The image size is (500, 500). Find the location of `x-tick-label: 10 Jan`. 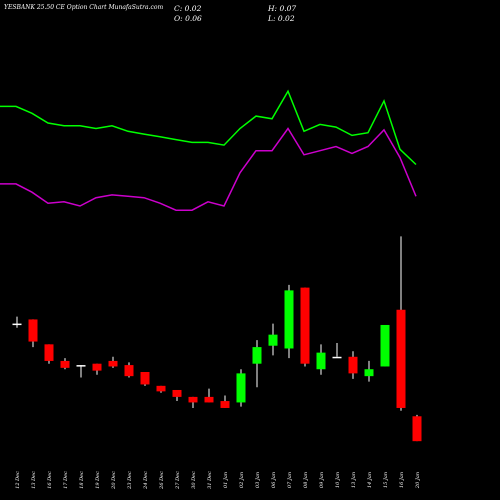

x-tick-label: 10 Jan is located at coordinates (338, 480).